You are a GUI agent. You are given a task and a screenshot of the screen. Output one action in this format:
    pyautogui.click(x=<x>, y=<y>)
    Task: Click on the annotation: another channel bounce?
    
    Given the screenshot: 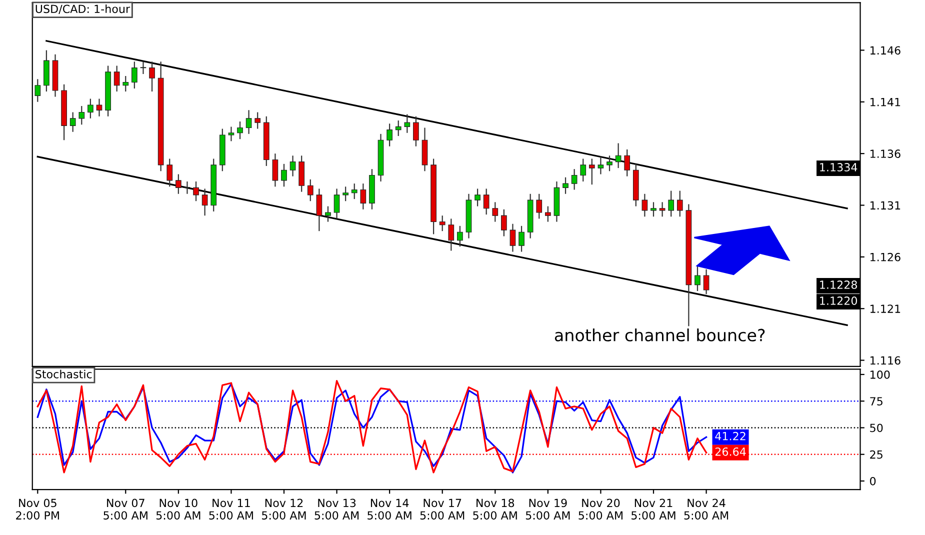 What is the action you would take?
    pyautogui.click(x=659, y=335)
    